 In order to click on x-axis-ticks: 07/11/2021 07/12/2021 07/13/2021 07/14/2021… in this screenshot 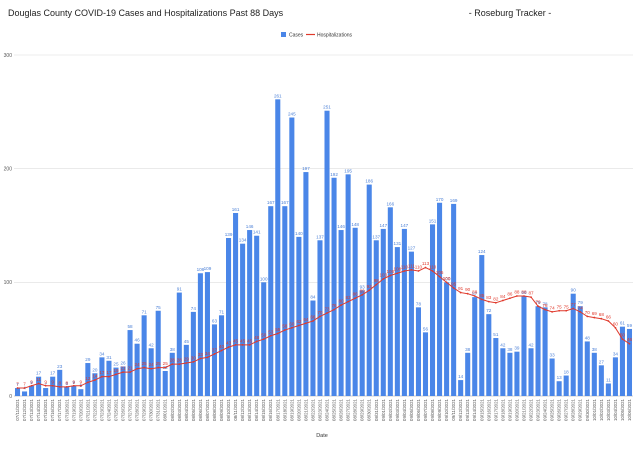, I will do `click(323, 409)`.